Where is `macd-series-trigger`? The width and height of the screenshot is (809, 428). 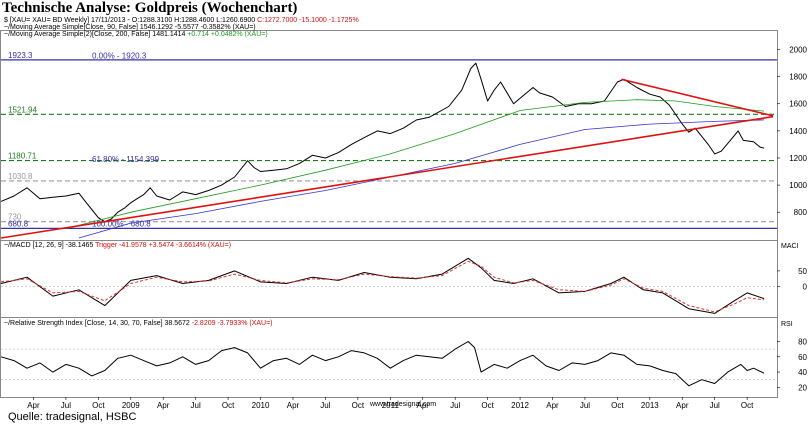
macd-series-trigger is located at coordinates (382, 286).